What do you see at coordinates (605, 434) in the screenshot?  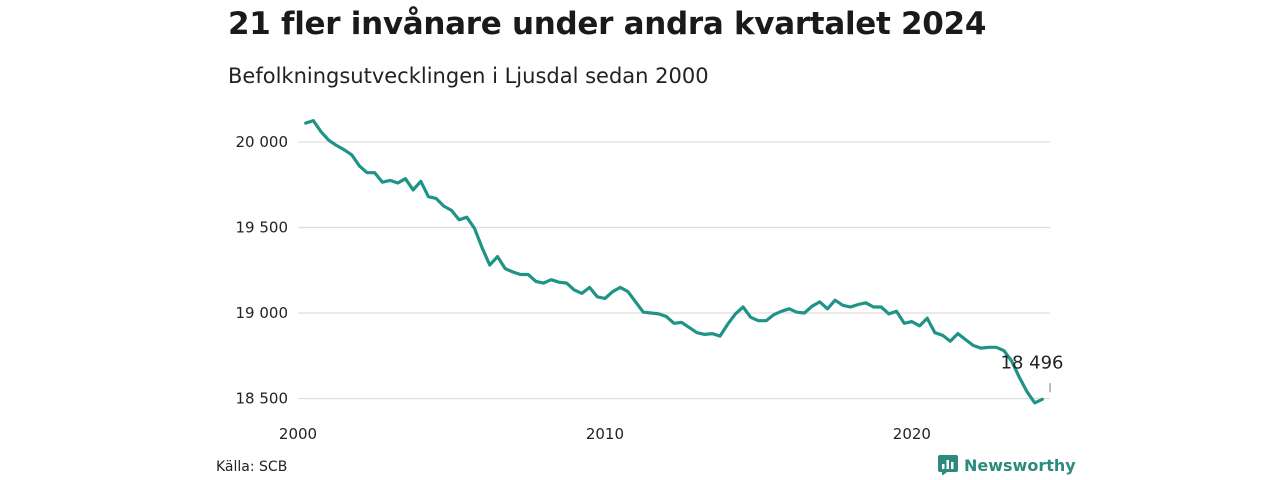 I see `x-tick-label: 2010` at bounding box center [605, 434].